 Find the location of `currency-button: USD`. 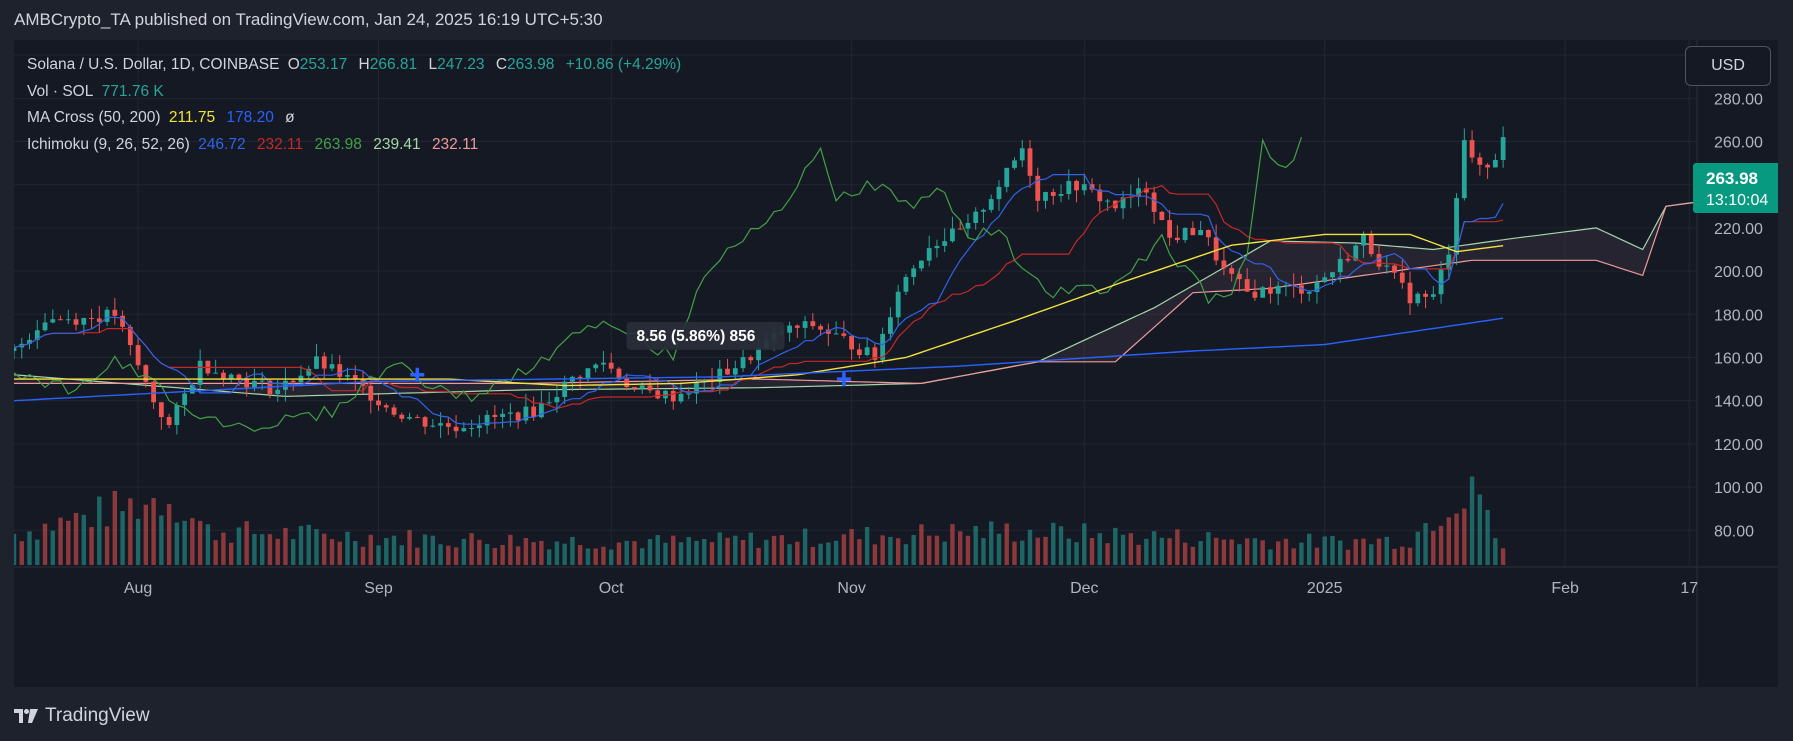

currency-button: USD is located at coordinates (1728, 66).